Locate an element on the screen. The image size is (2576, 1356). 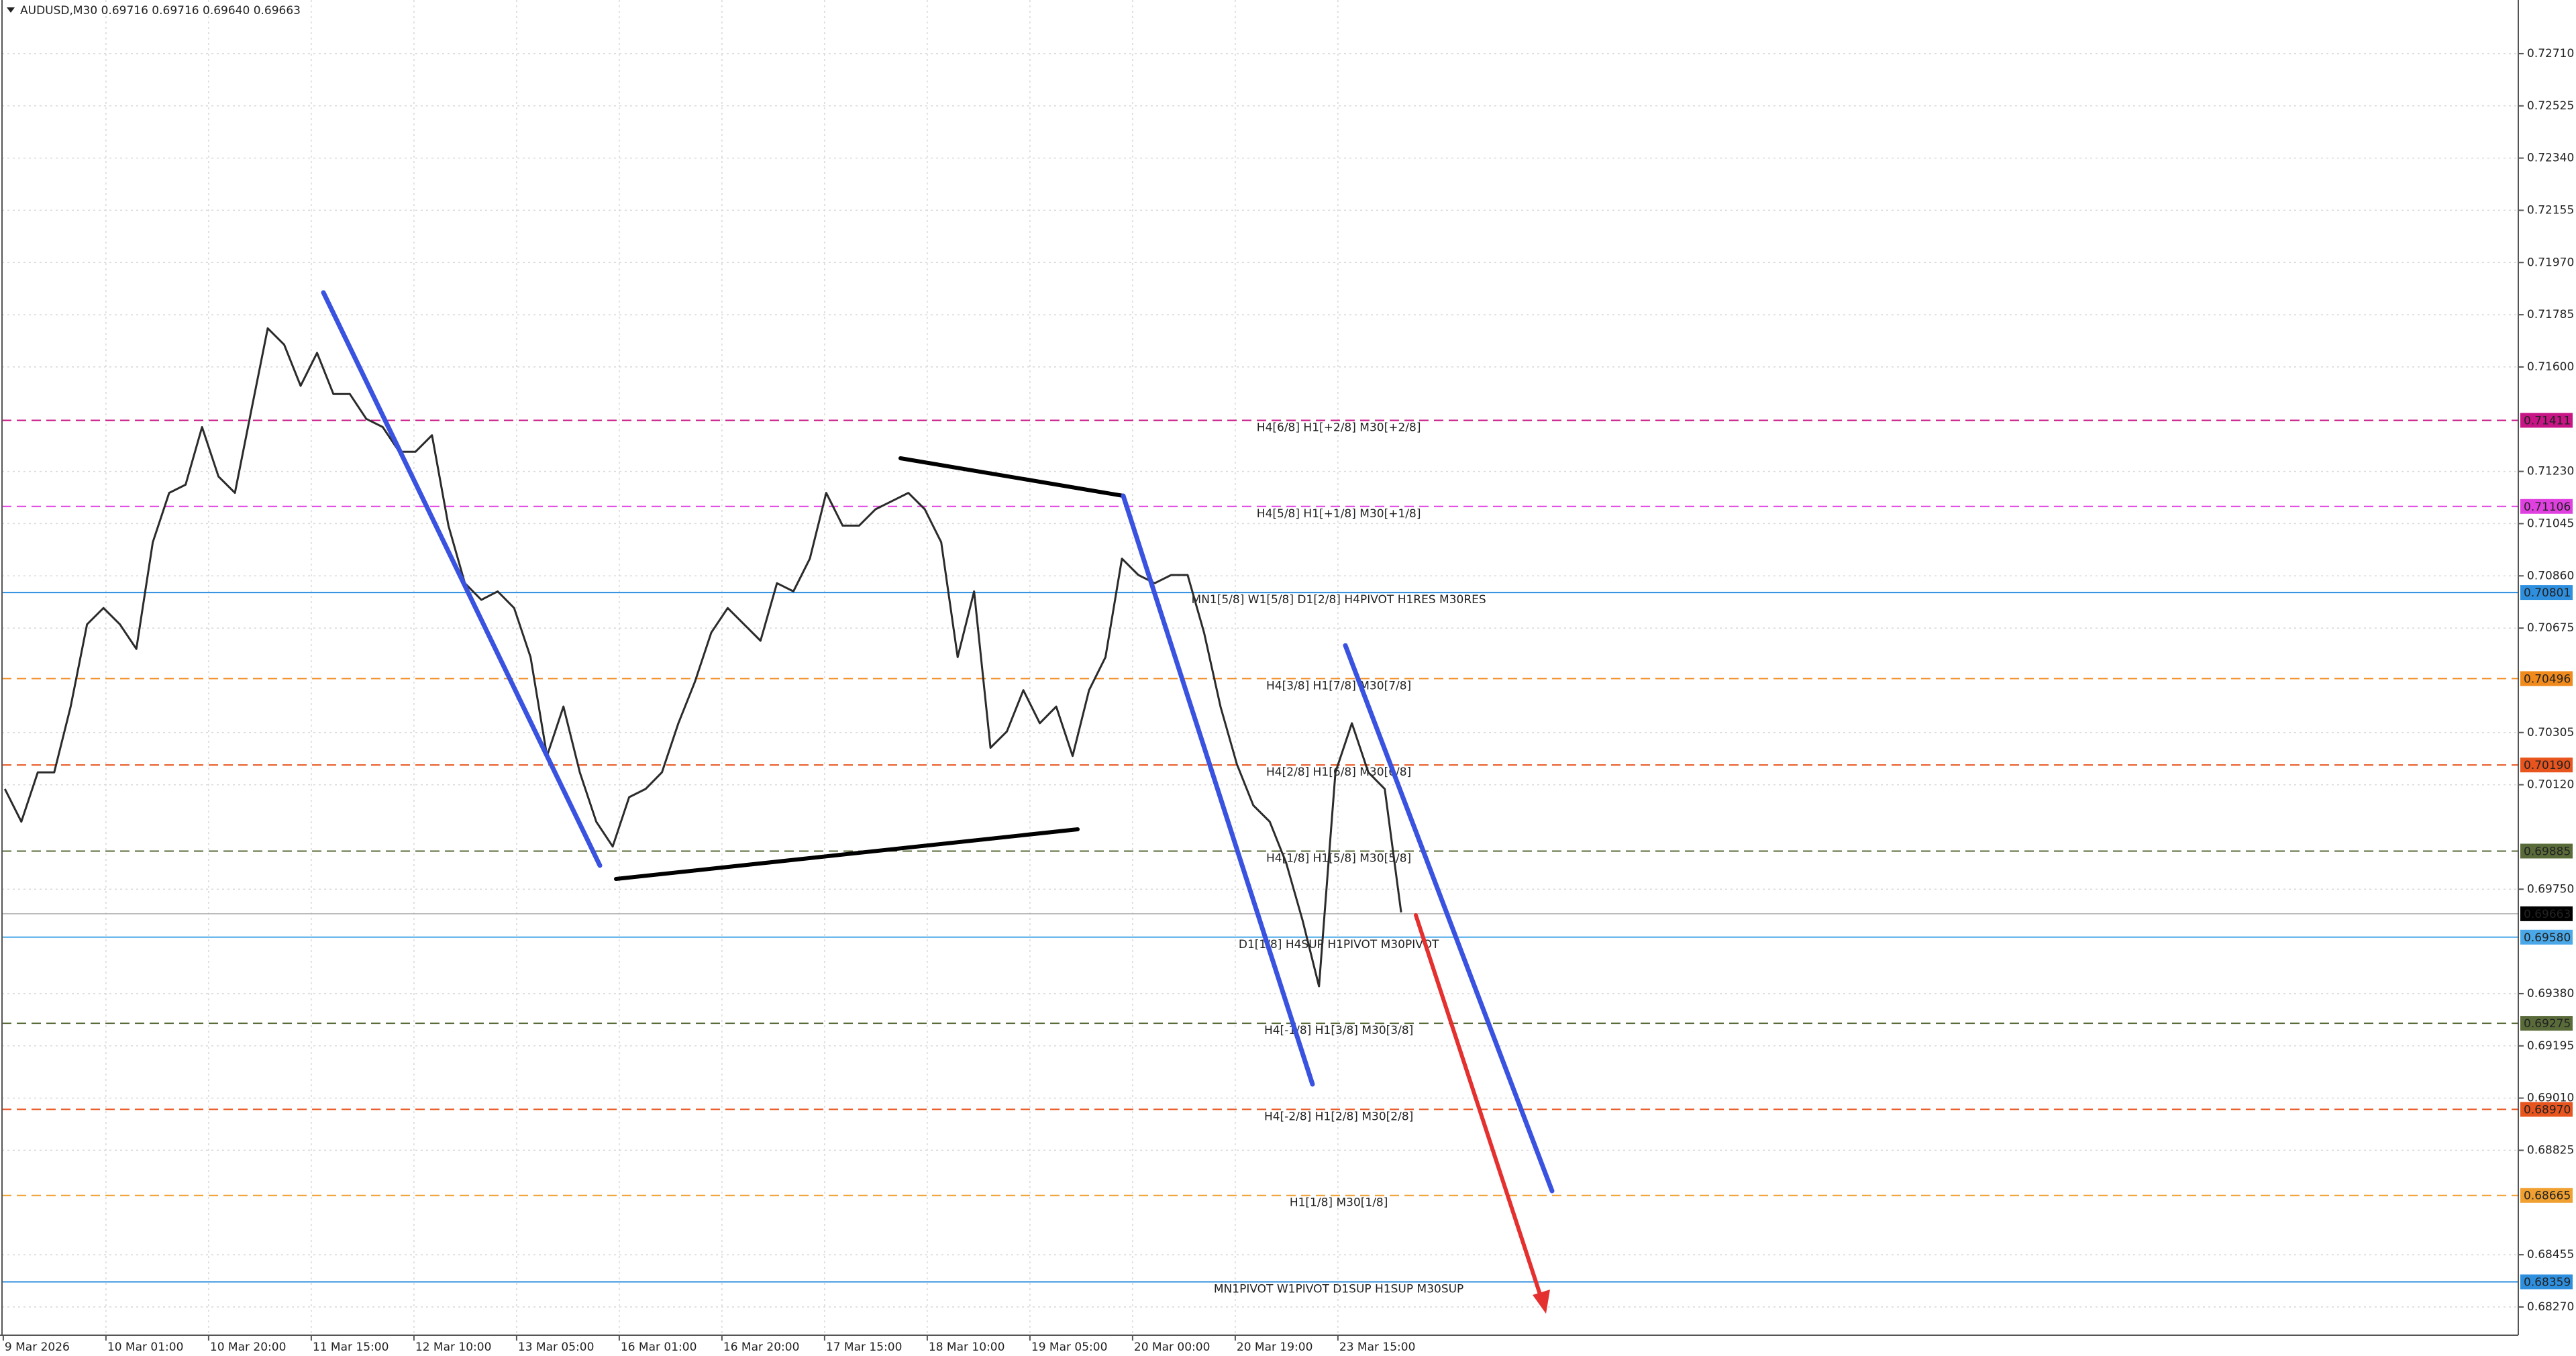
y-tick-label: 0.69750 is located at coordinates (2550, 889).